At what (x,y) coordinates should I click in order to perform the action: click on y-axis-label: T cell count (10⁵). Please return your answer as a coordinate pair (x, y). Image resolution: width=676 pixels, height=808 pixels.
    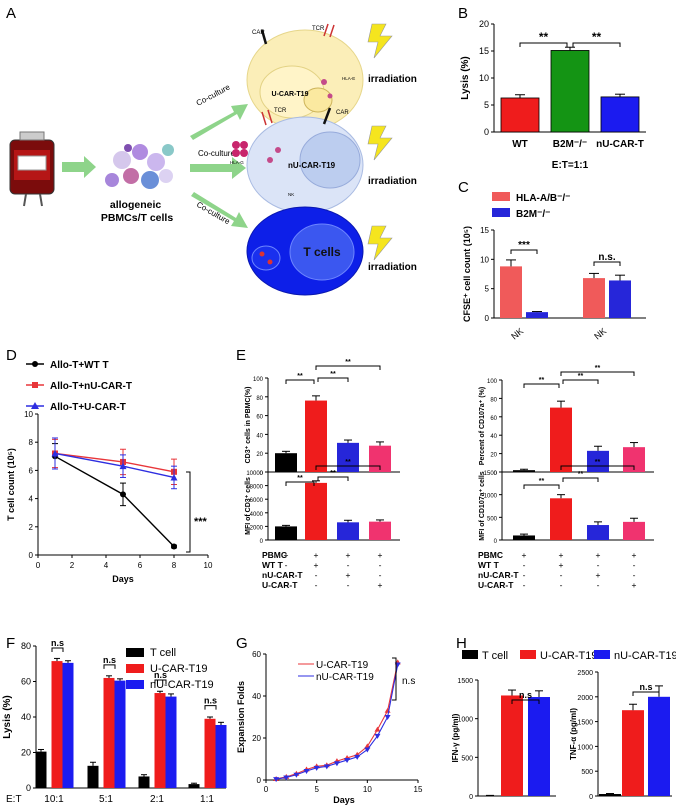
    Looking at the image, I should click on (11, 484).